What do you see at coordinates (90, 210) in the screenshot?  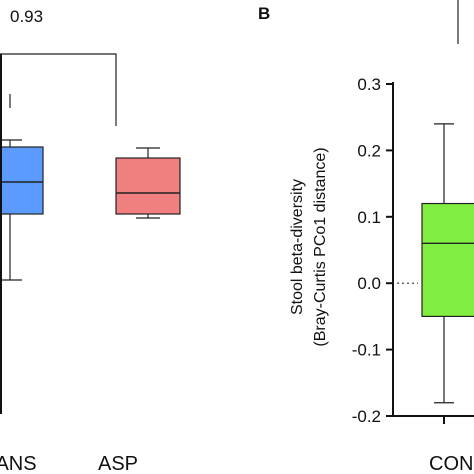 I see `panel-a-boxes` at bounding box center [90, 210].